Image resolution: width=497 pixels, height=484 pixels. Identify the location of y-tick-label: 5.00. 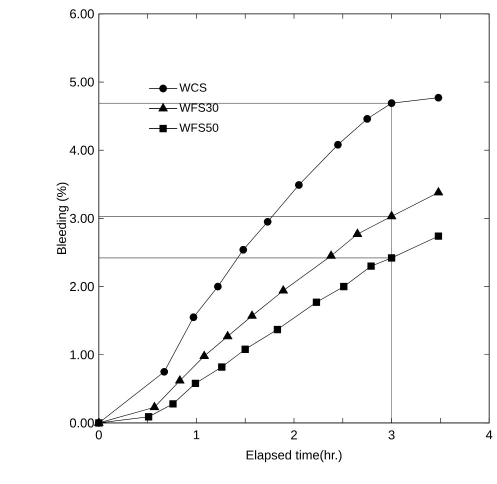
(82, 81).